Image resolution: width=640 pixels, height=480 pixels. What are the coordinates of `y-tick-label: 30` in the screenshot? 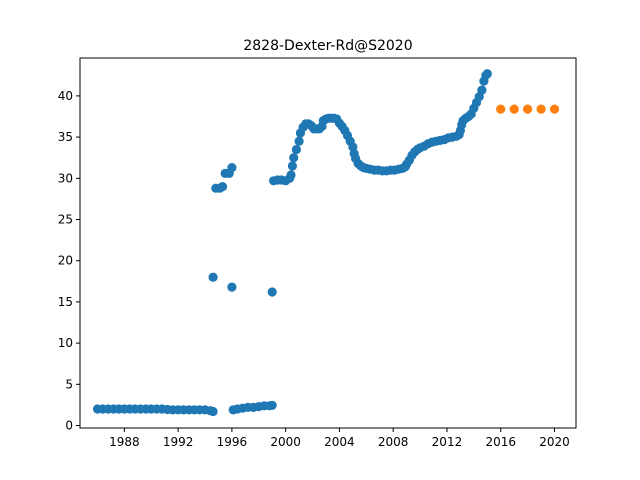 It's located at (65, 178).